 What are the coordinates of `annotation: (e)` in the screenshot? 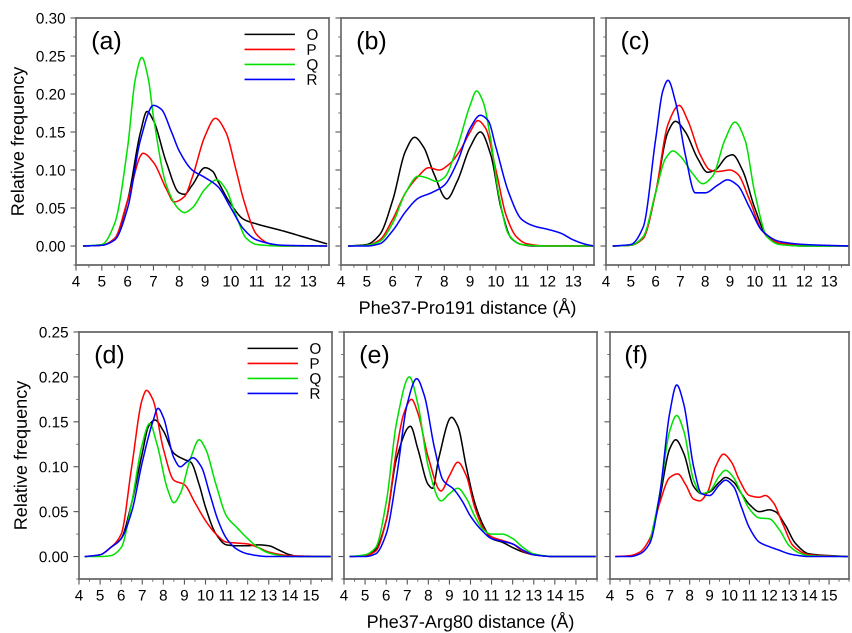 It's located at (374, 356).